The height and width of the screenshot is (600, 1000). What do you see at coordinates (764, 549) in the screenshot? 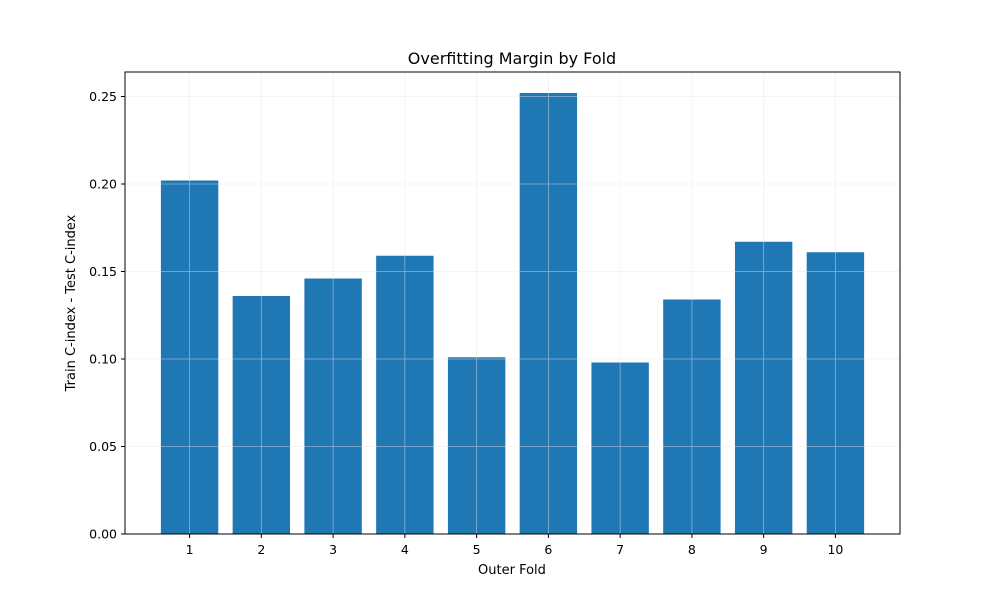
I see `x-tick-label: 9` at bounding box center [764, 549].